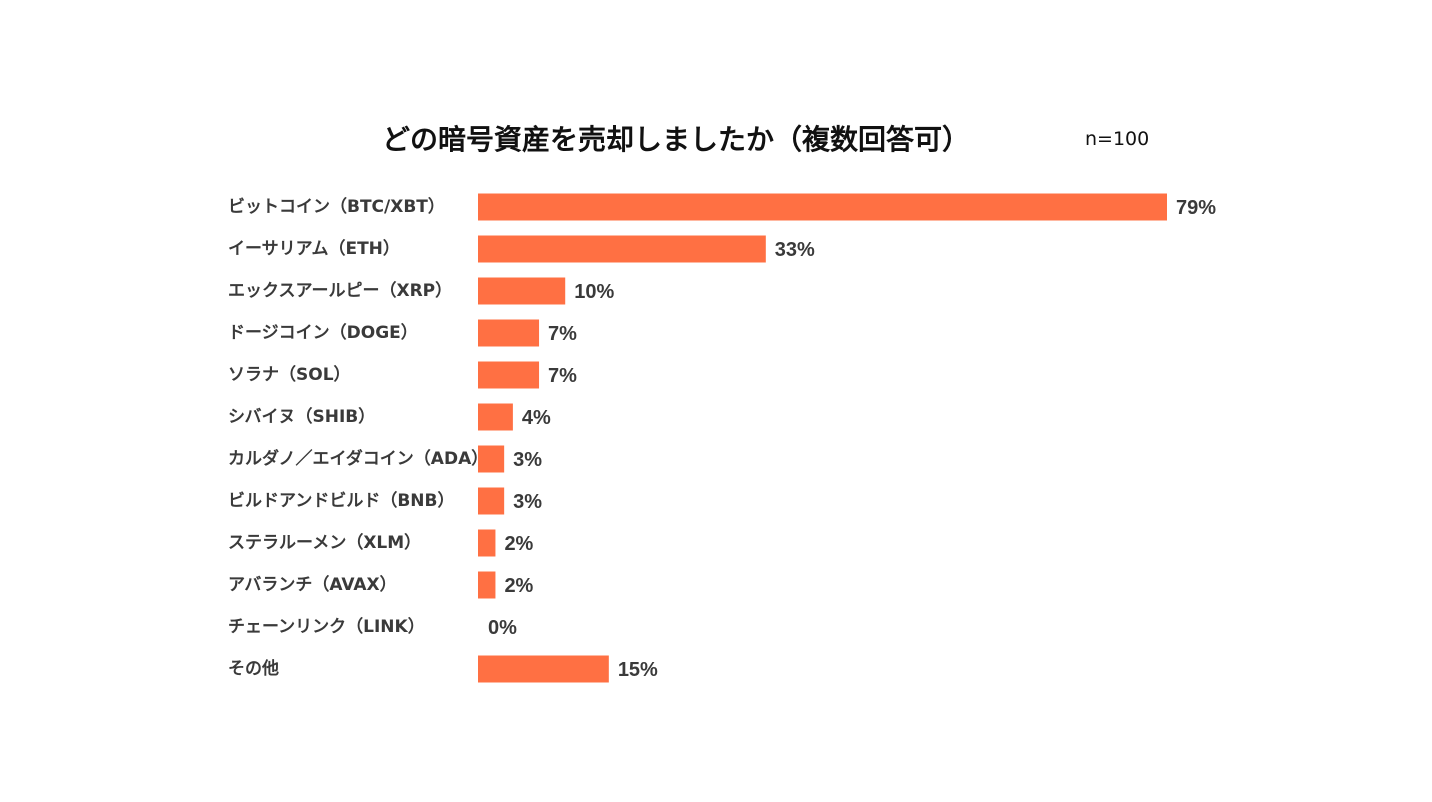  Describe the element at coordinates (324, 542) in the screenshot. I see `category-label: ステラルーメン（XLM）` at that location.